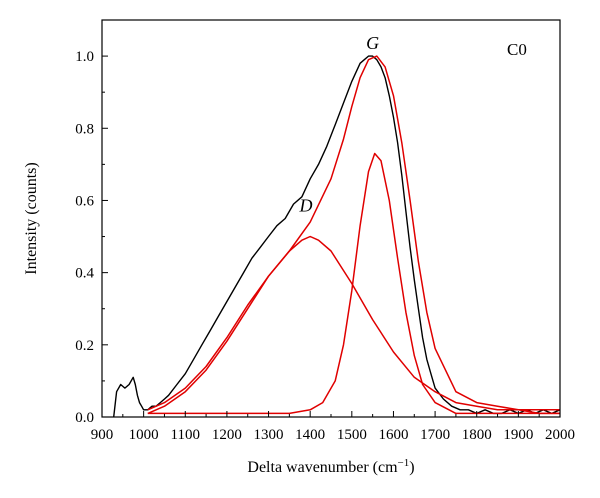 The width and height of the screenshot is (600, 498). Describe the element at coordinates (185, 435) in the screenshot. I see `x-tick-label: 1100` at that location.